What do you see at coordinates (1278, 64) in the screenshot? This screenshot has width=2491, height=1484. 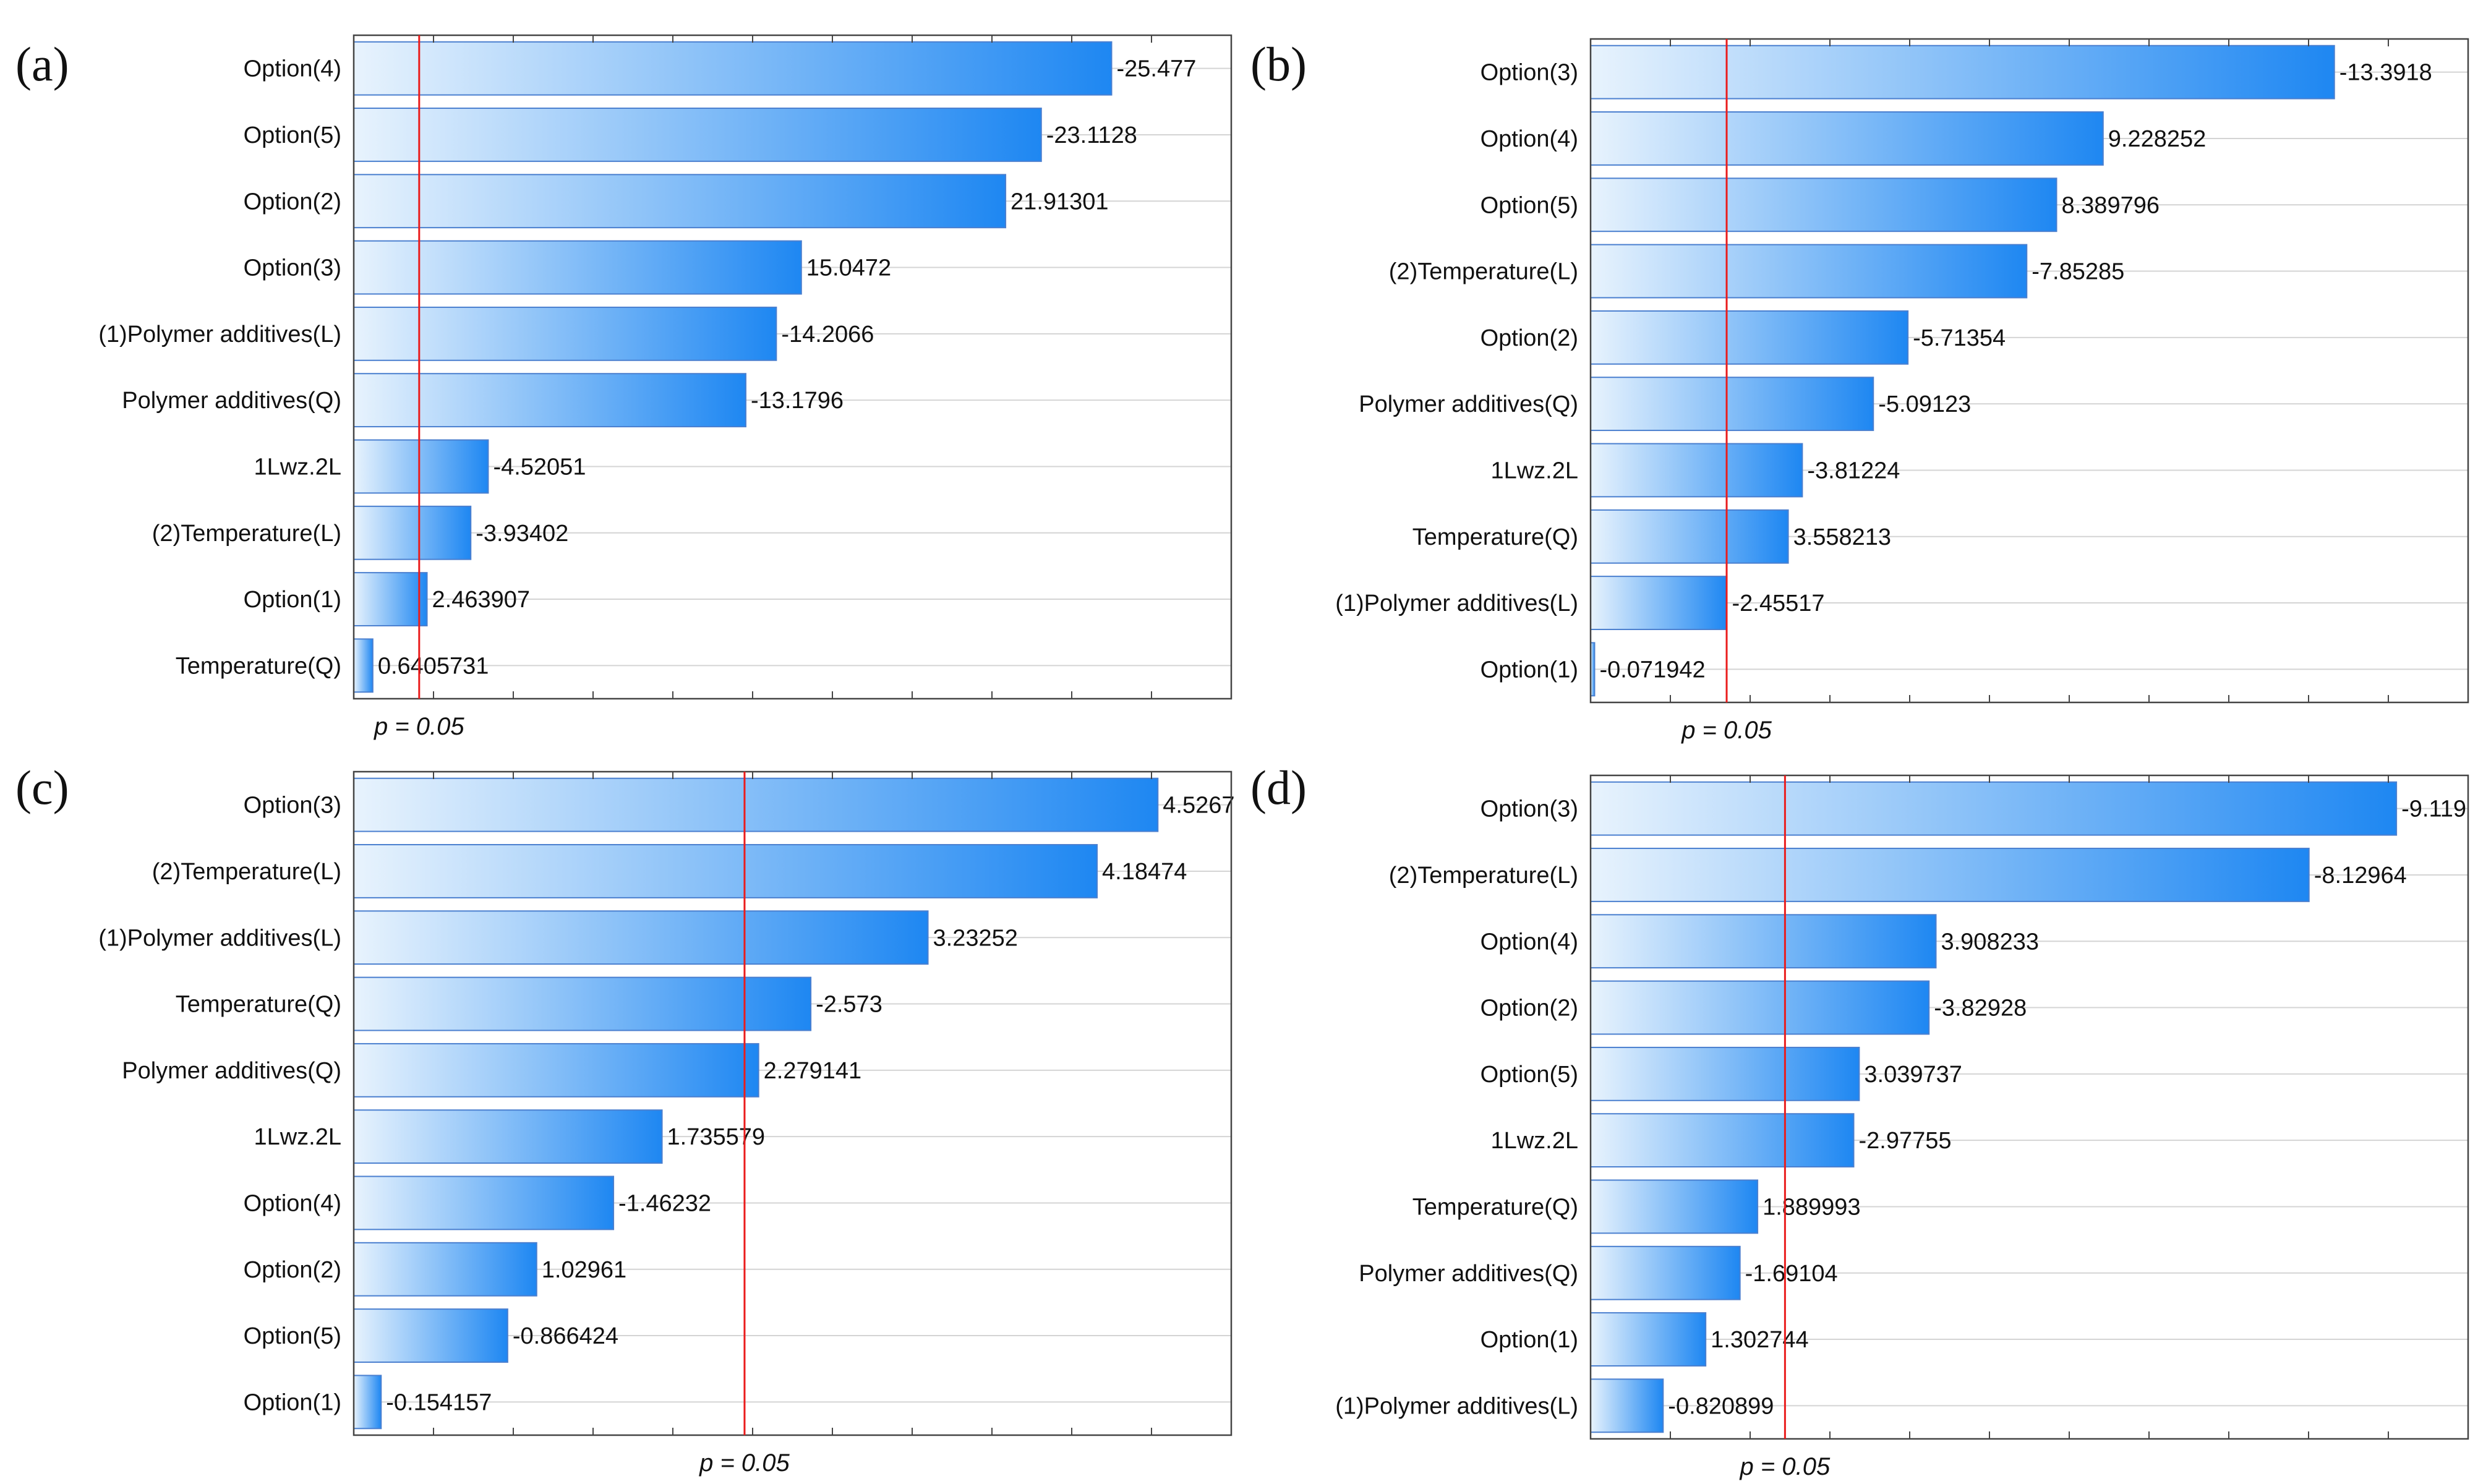 I see `panel-label-b: (b)` at bounding box center [1278, 64].